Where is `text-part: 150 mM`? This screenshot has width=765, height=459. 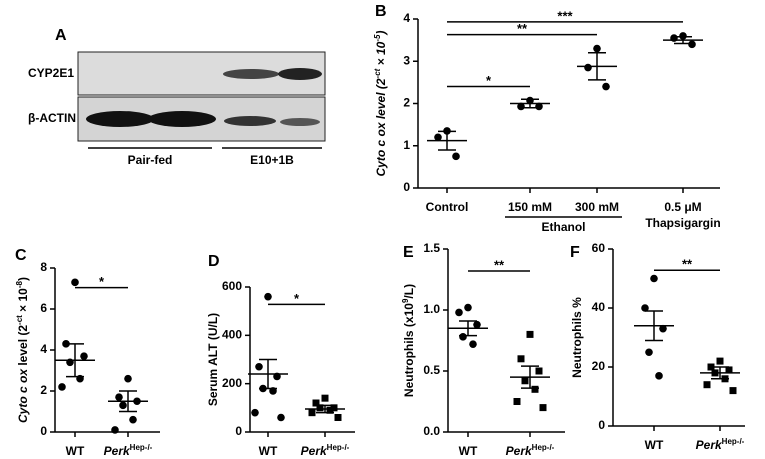
text-part: 150 mM is located at coordinates (530, 207).